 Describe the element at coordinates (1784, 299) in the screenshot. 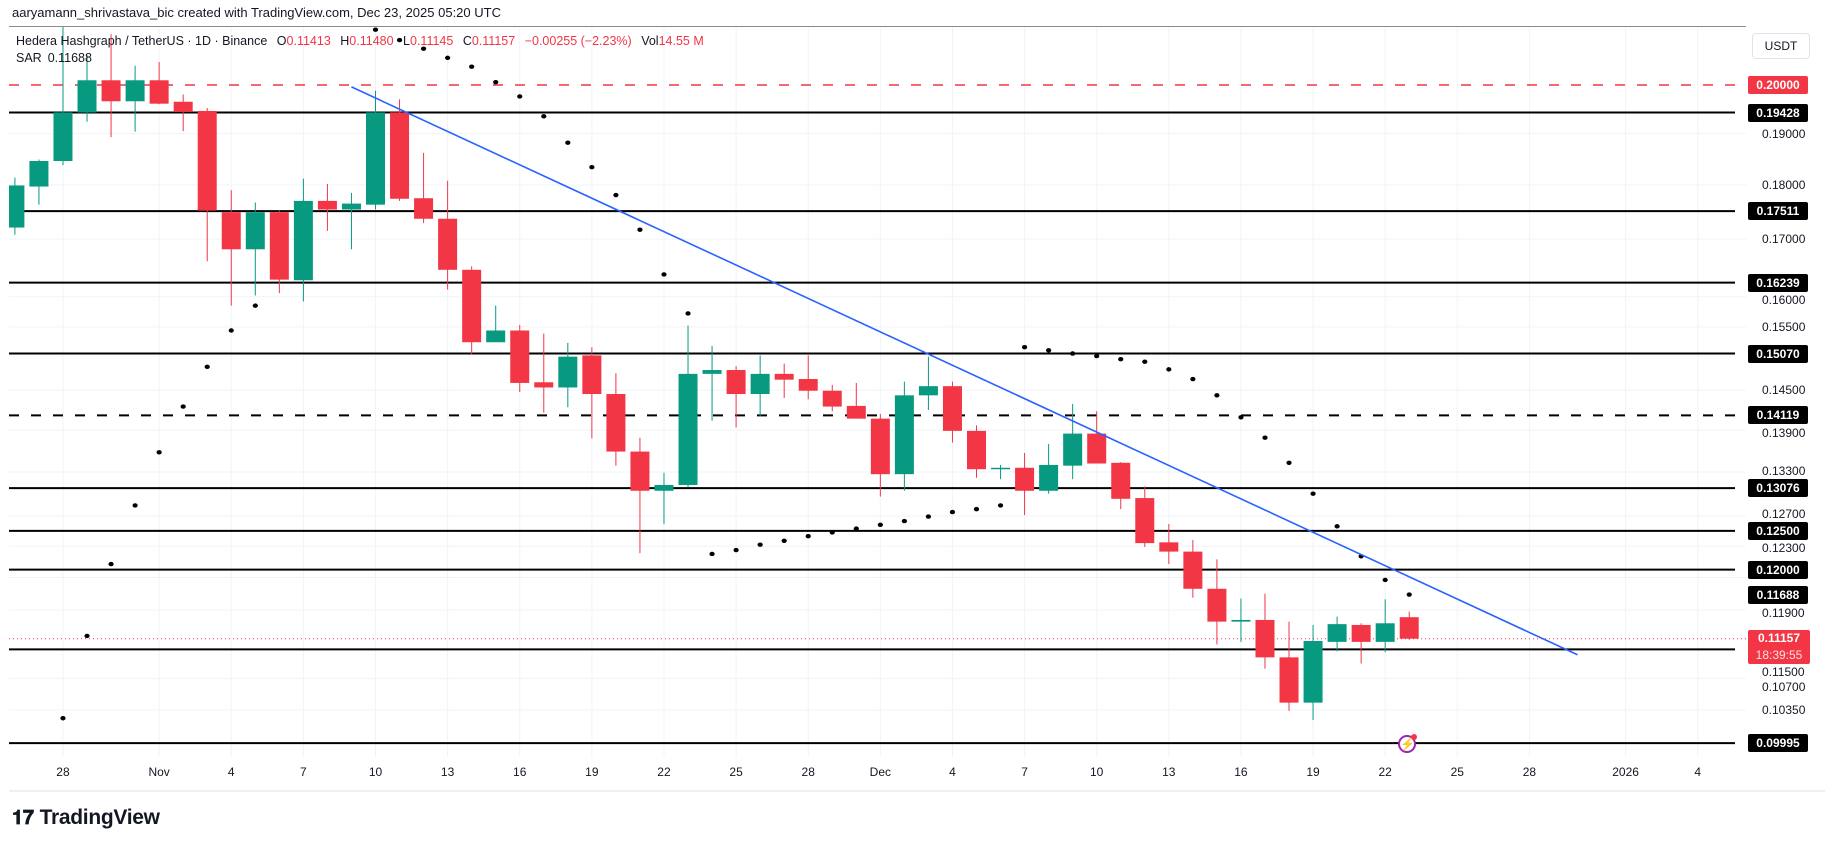

I see `price-tick-label: 0.16000` at that location.